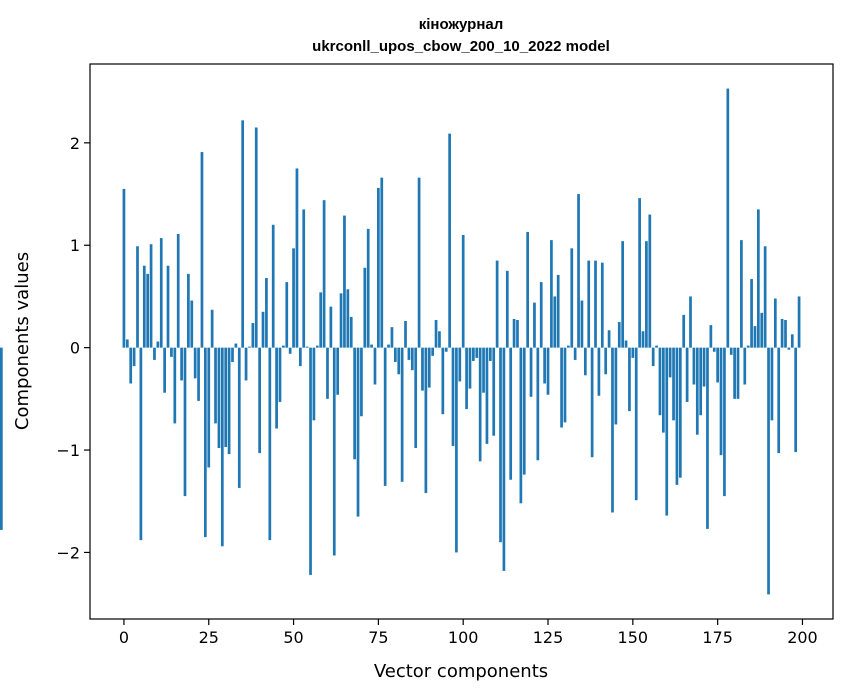  I want to click on x-tick-label: 100, so click(463, 637).